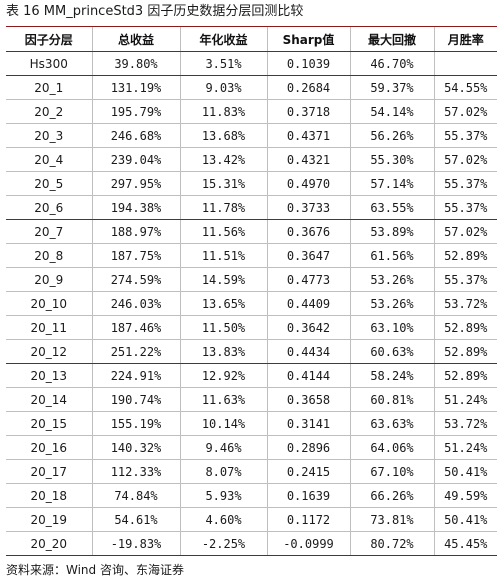 The height and width of the screenshot is (583, 502). What do you see at coordinates (308, 279) in the screenshot?
I see `table-cell: 0.4773` at bounding box center [308, 279].